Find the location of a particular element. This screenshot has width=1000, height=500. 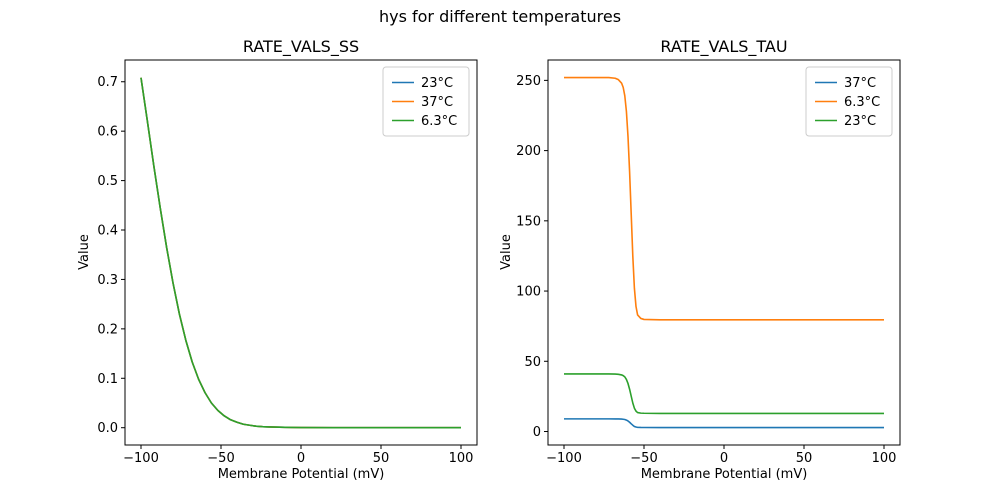

y-tick-label: 0.0 is located at coordinates (107, 428).